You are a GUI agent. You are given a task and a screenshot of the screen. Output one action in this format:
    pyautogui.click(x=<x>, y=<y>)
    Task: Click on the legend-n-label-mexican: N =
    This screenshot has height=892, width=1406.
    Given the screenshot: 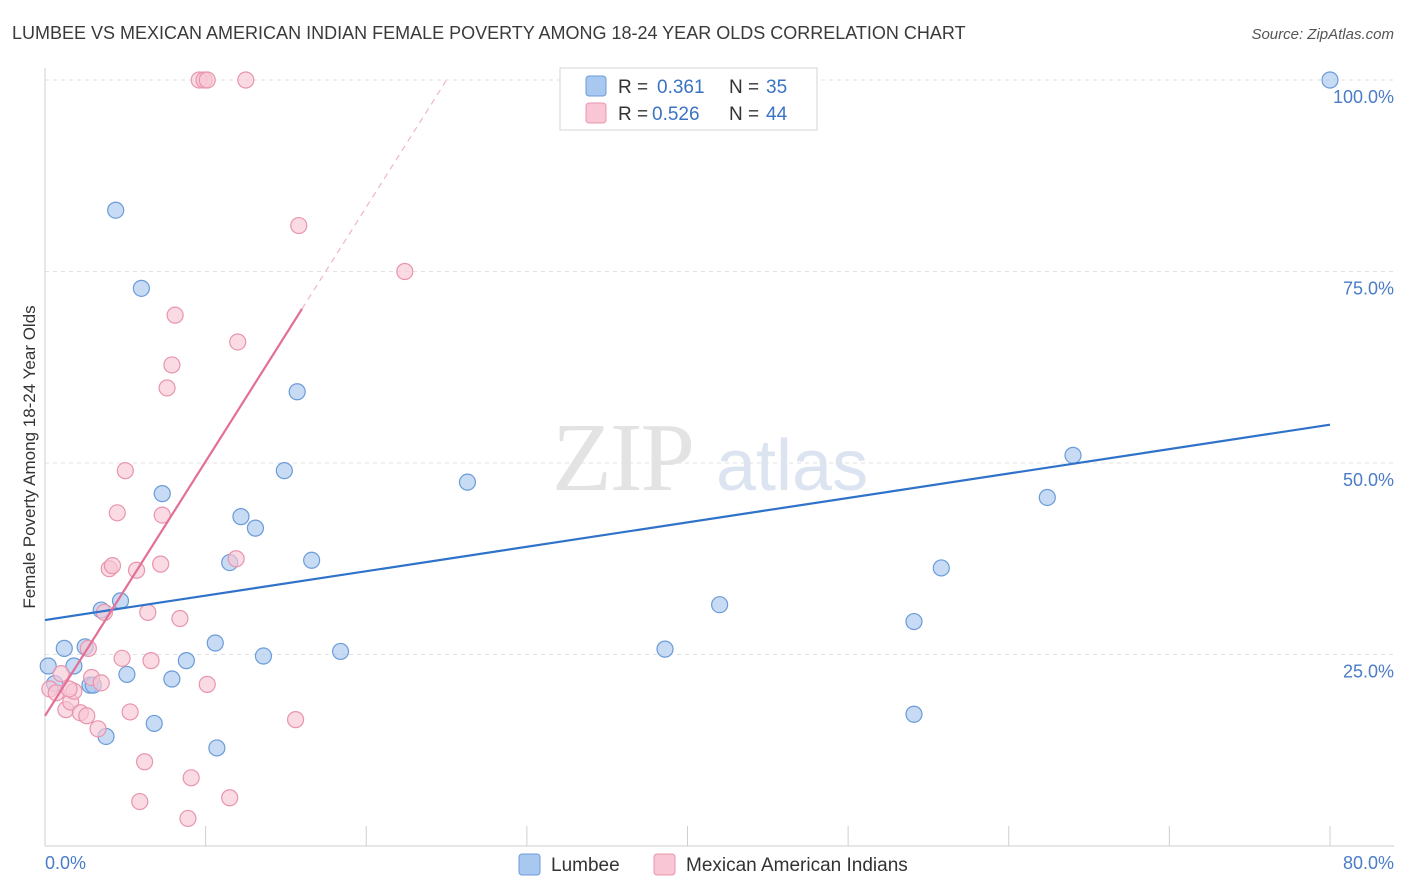 What is the action you would take?
    pyautogui.click(x=744, y=114)
    